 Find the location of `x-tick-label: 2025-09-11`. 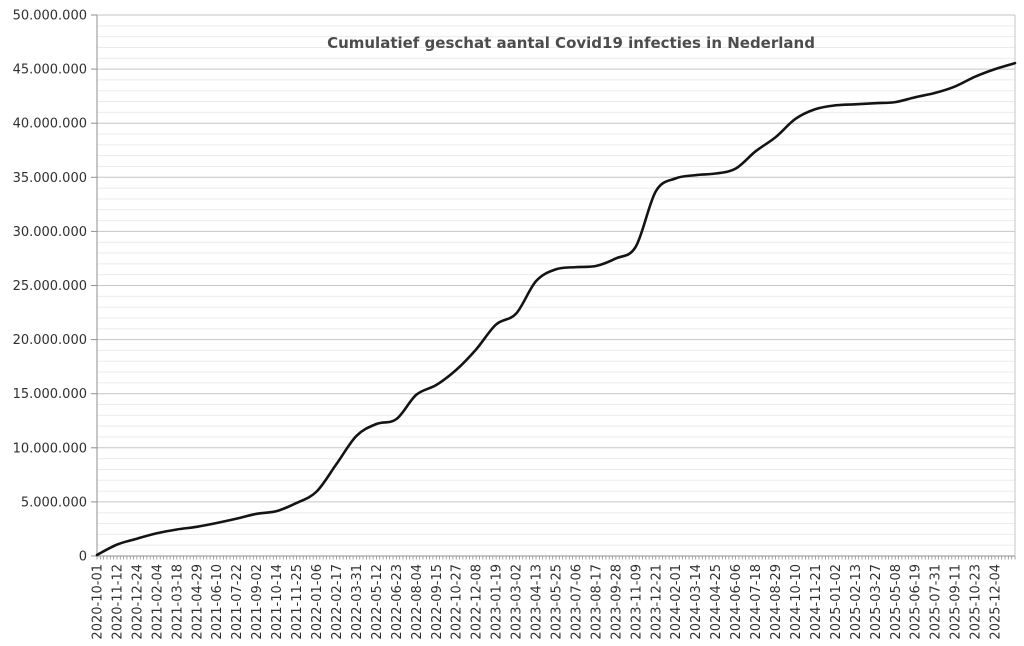

x-tick-label: 2025-09-11 is located at coordinates (956, 602).